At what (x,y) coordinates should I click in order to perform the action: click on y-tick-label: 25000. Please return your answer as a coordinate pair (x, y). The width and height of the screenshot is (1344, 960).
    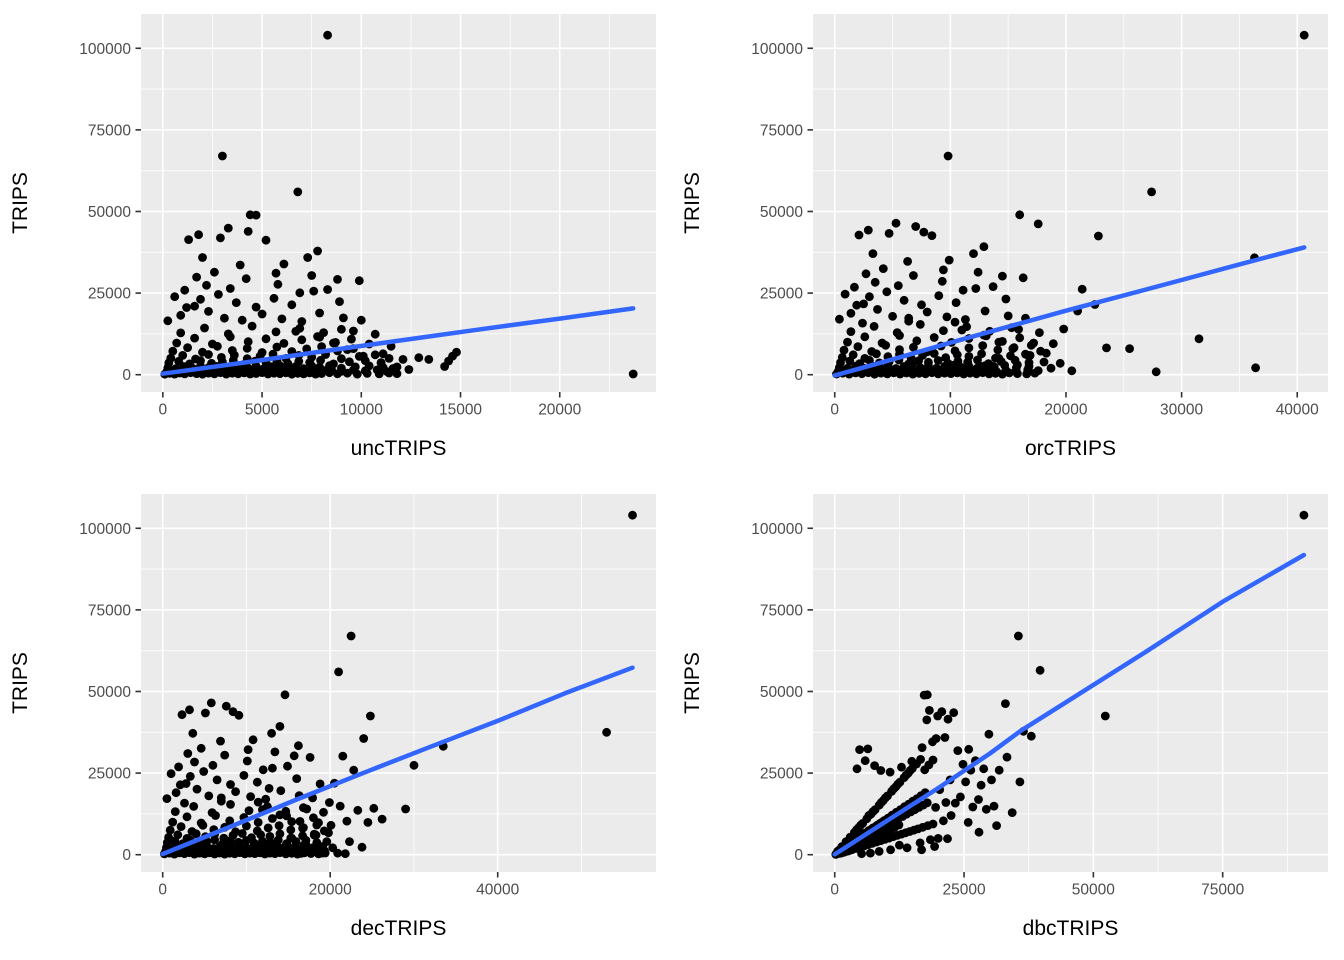
    Looking at the image, I should click on (109, 294).